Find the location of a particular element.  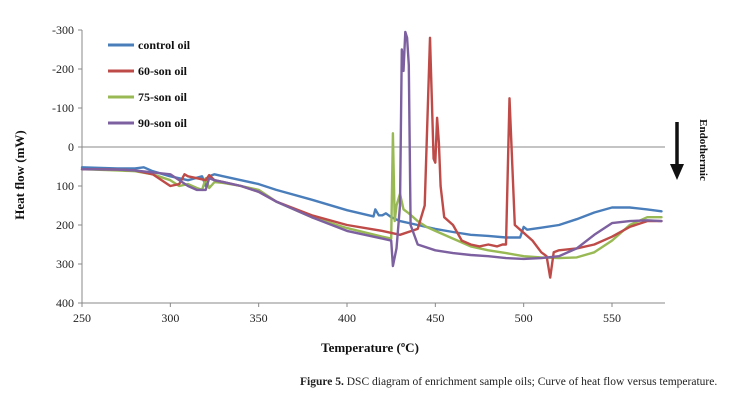

legend-label: 90-son oil is located at coordinates (163, 123).